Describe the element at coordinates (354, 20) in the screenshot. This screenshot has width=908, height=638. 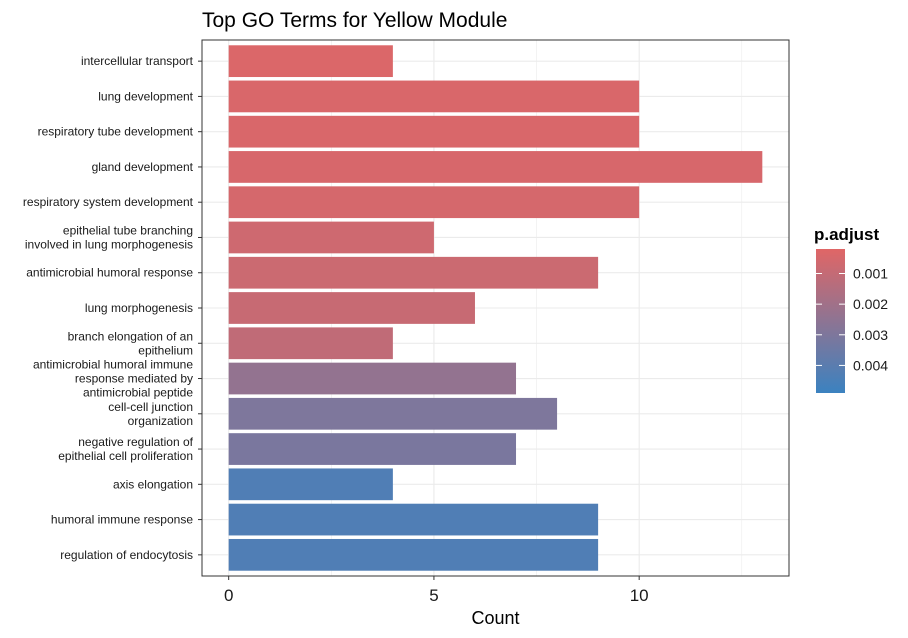
I see `chart-title: Top GO Terms for Yellow Module` at that location.